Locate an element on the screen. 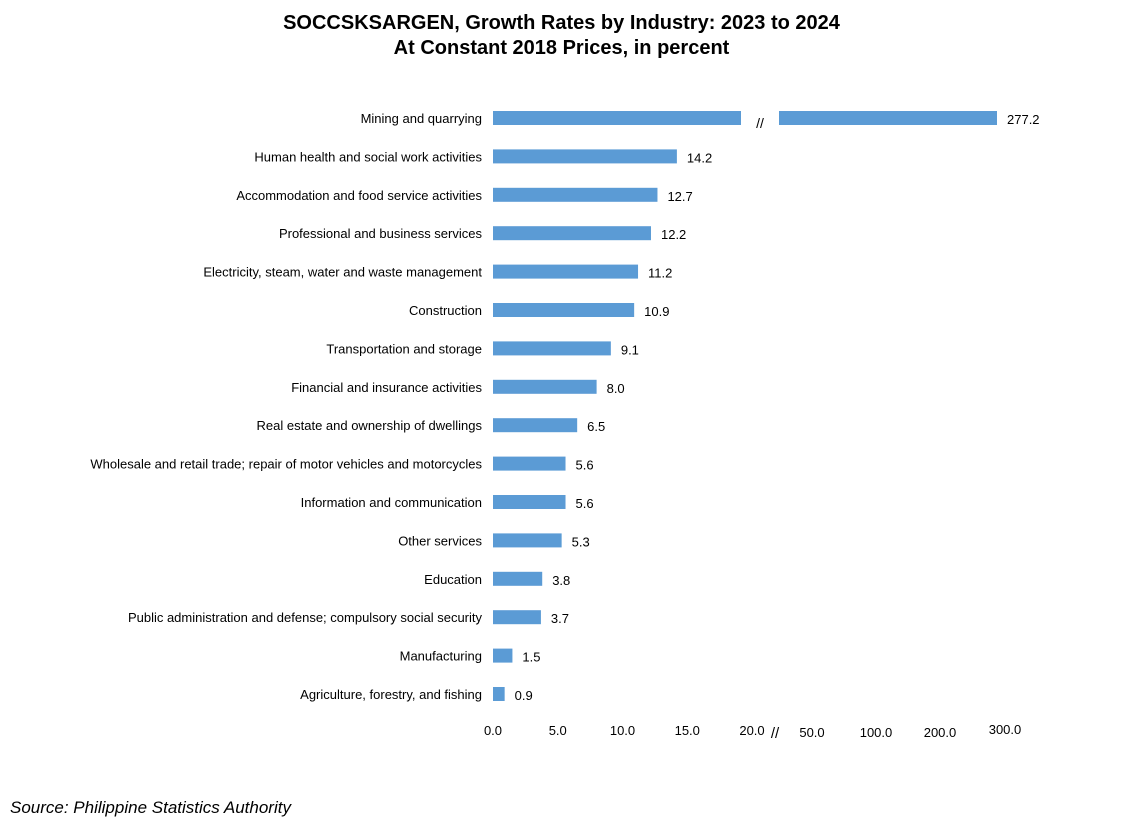 This screenshot has width=1123, height=821. category-label: Manufacturing is located at coordinates (441, 656).